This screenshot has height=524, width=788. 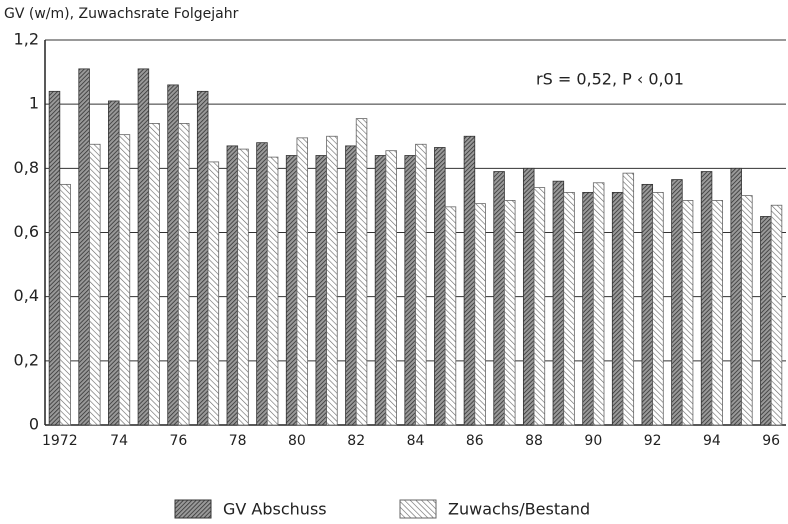 What do you see at coordinates (610, 79) in the screenshot?
I see `annotation: rS = 0,52, P ‹ 0,01` at bounding box center [610, 79].